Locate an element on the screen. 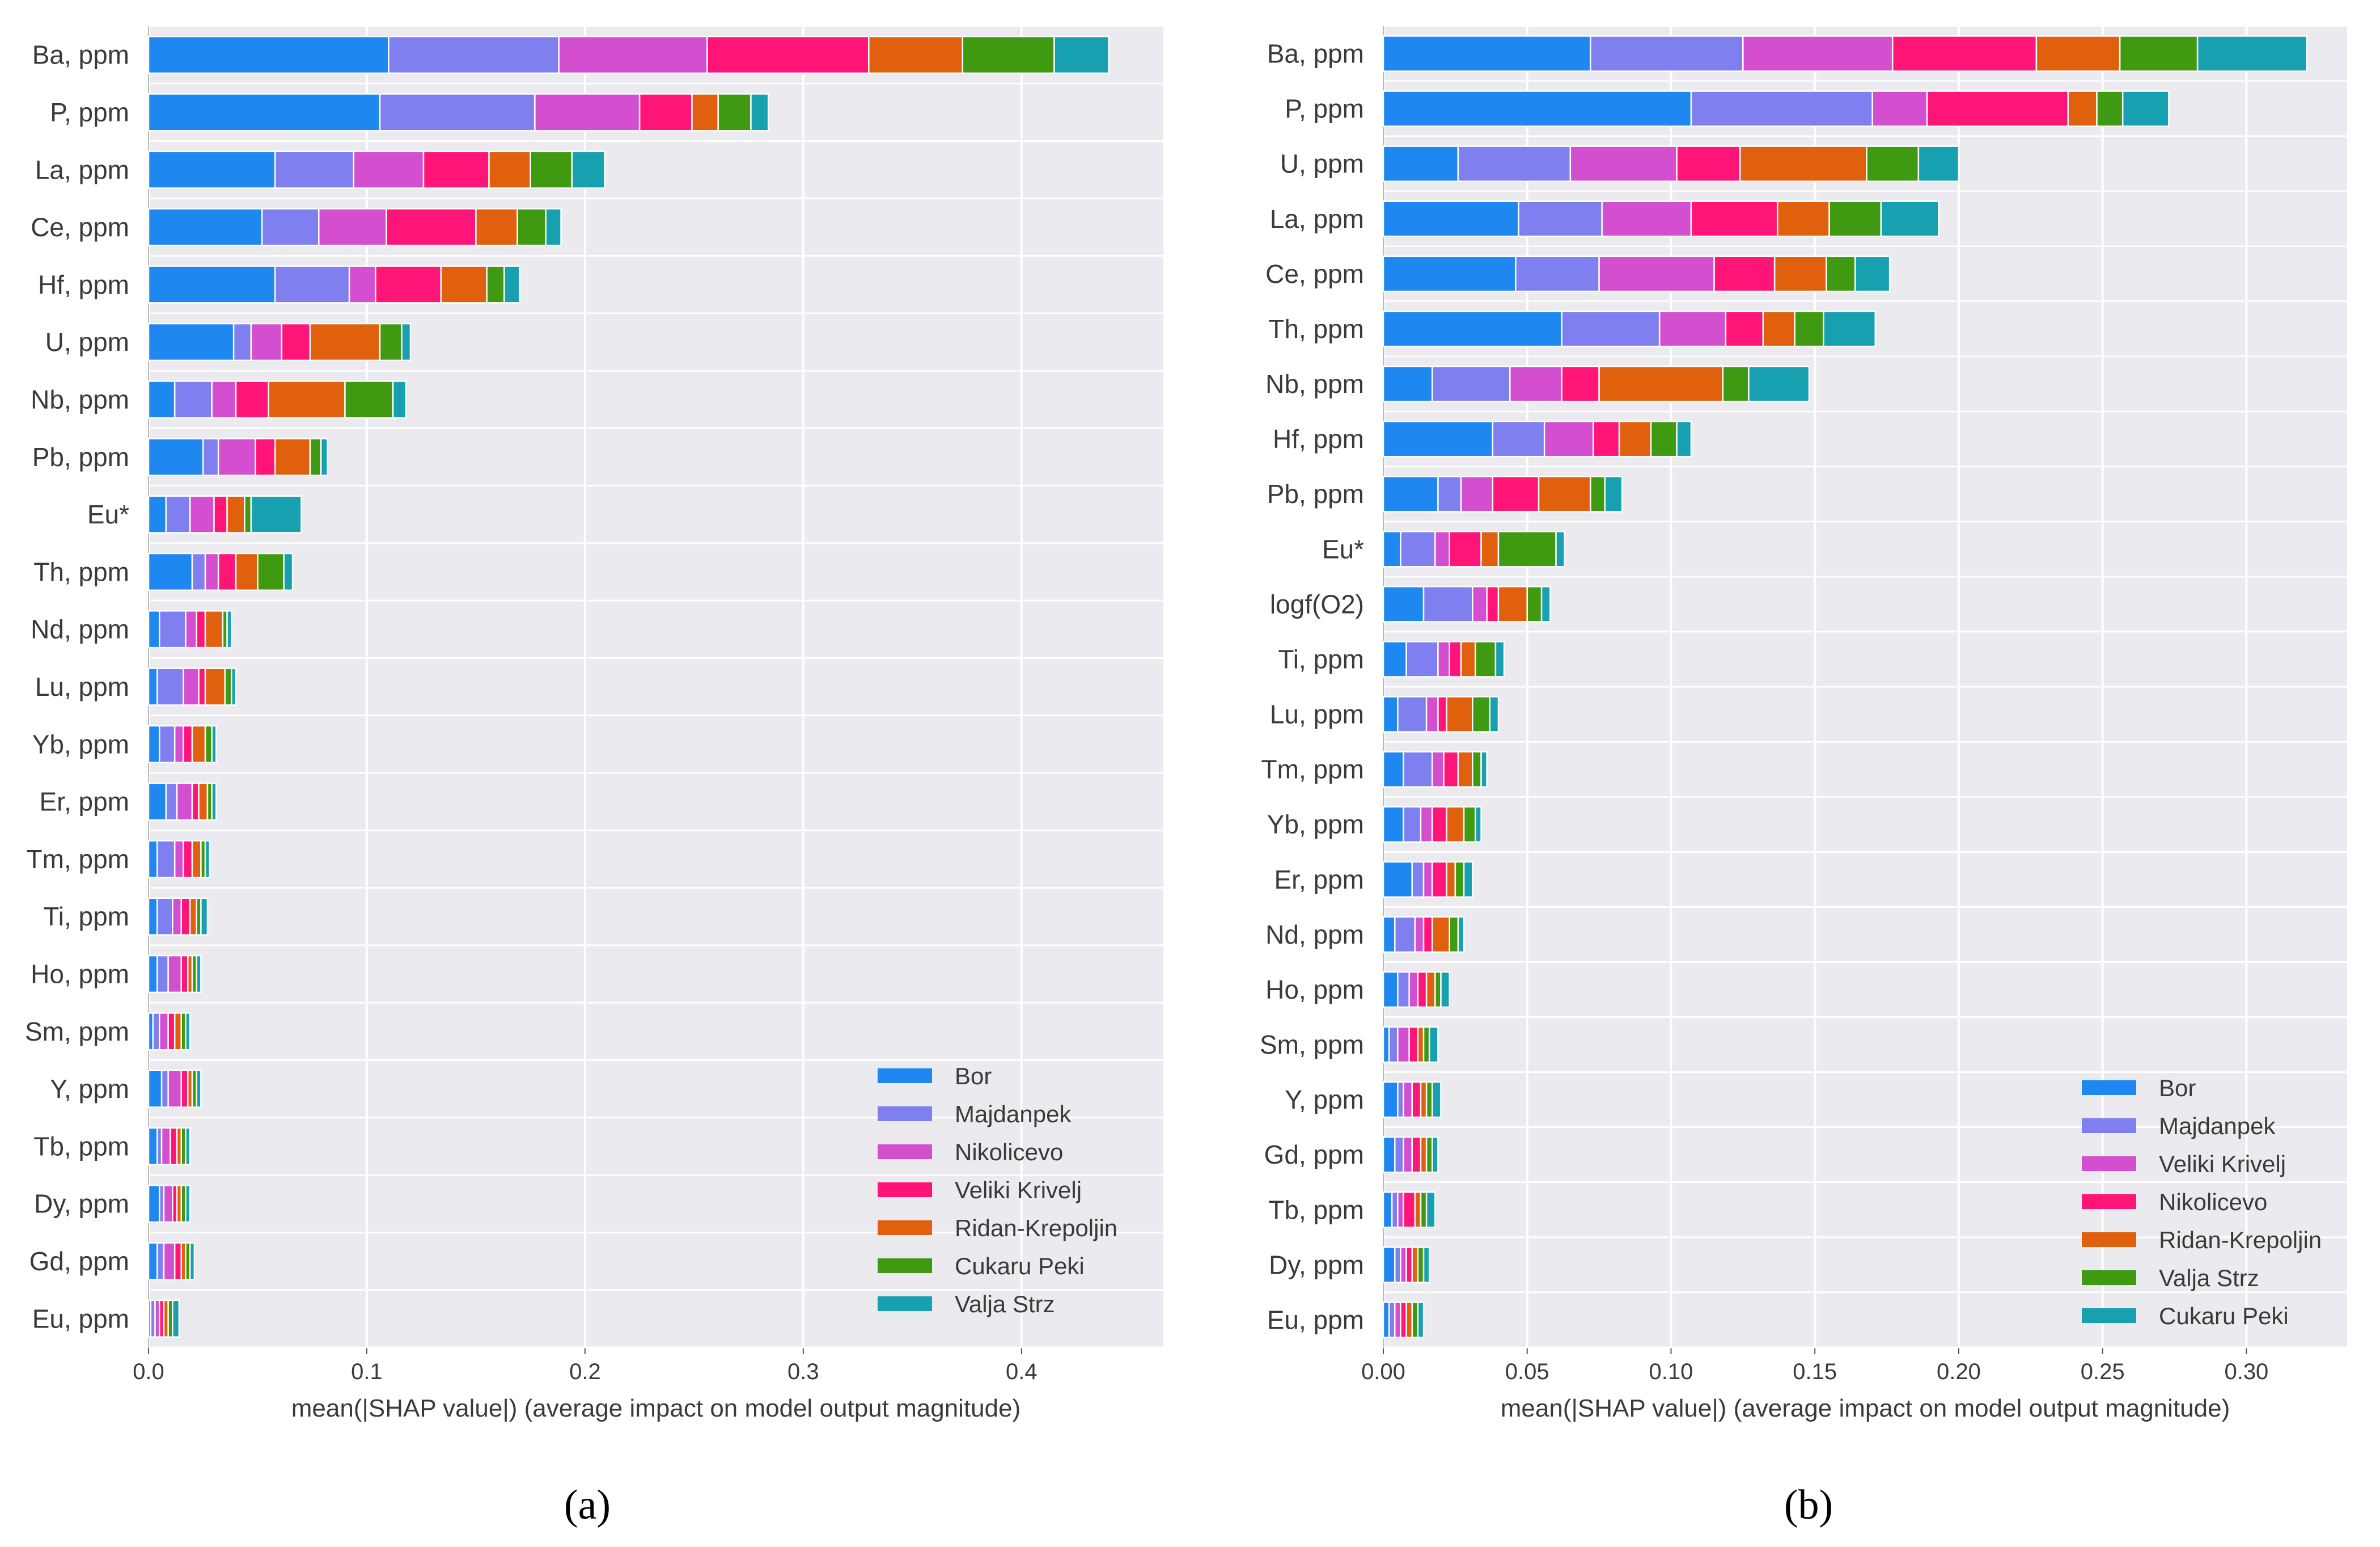  y-tick-label: Y, ppm is located at coordinates (1324, 1100).